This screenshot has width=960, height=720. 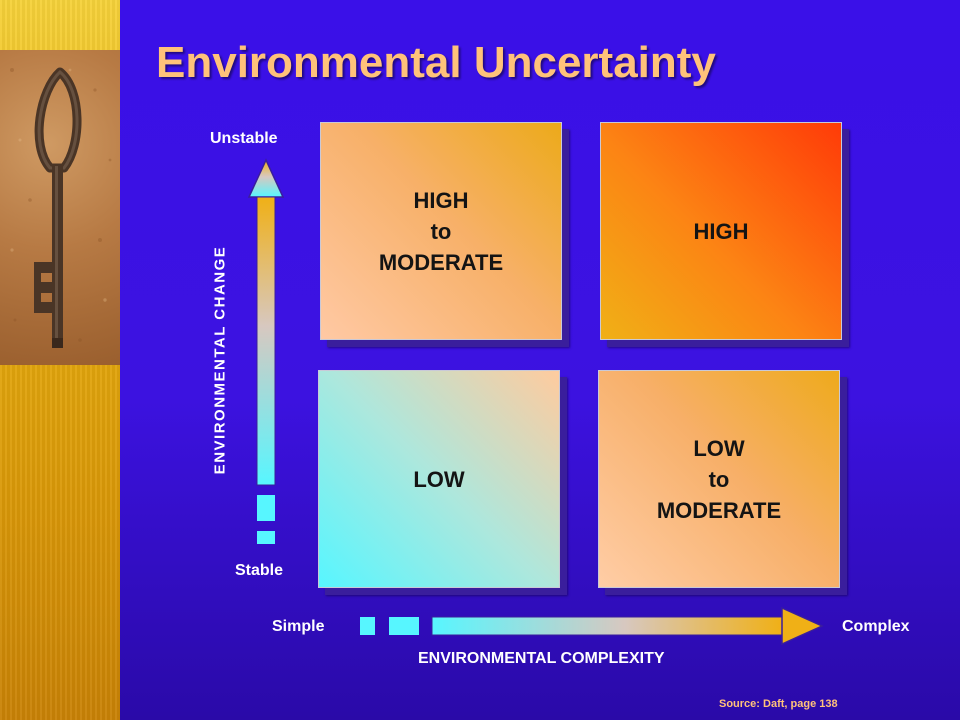 What do you see at coordinates (266, 351) in the screenshot?
I see `environmental-change-arrow` at bounding box center [266, 351].